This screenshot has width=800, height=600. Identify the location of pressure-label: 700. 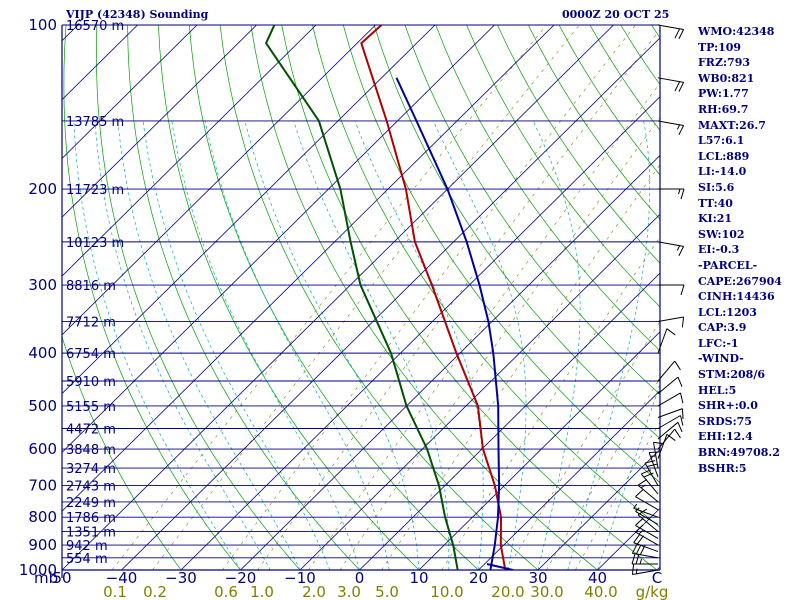
(42, 486).